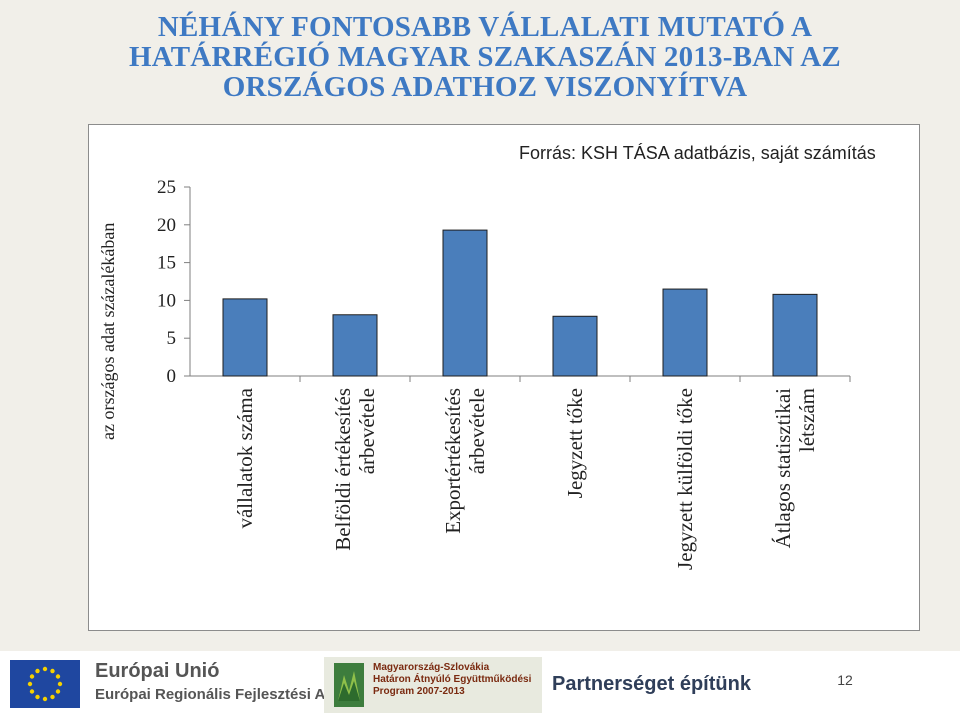  What do you see at coordinates (431, 667) in the screenshot?
I see `program-line-1: Magyarország-Szlovákia` at bounding box center [431, 667].